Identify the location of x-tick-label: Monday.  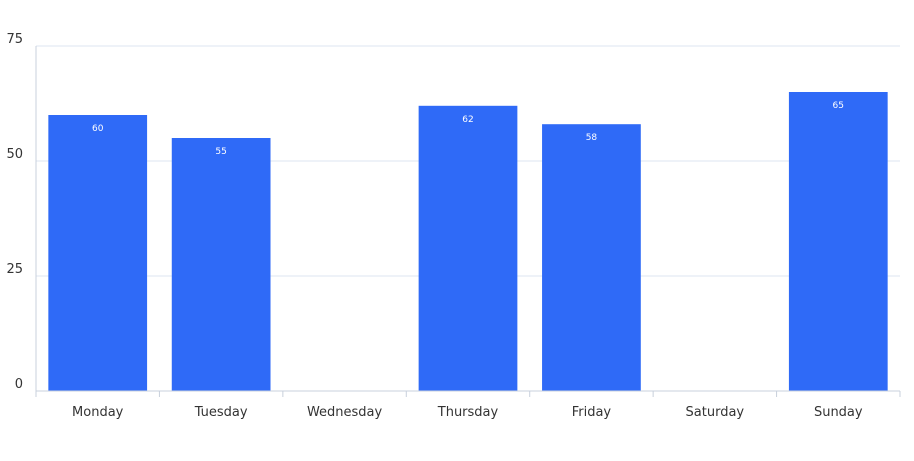
(98, 412).